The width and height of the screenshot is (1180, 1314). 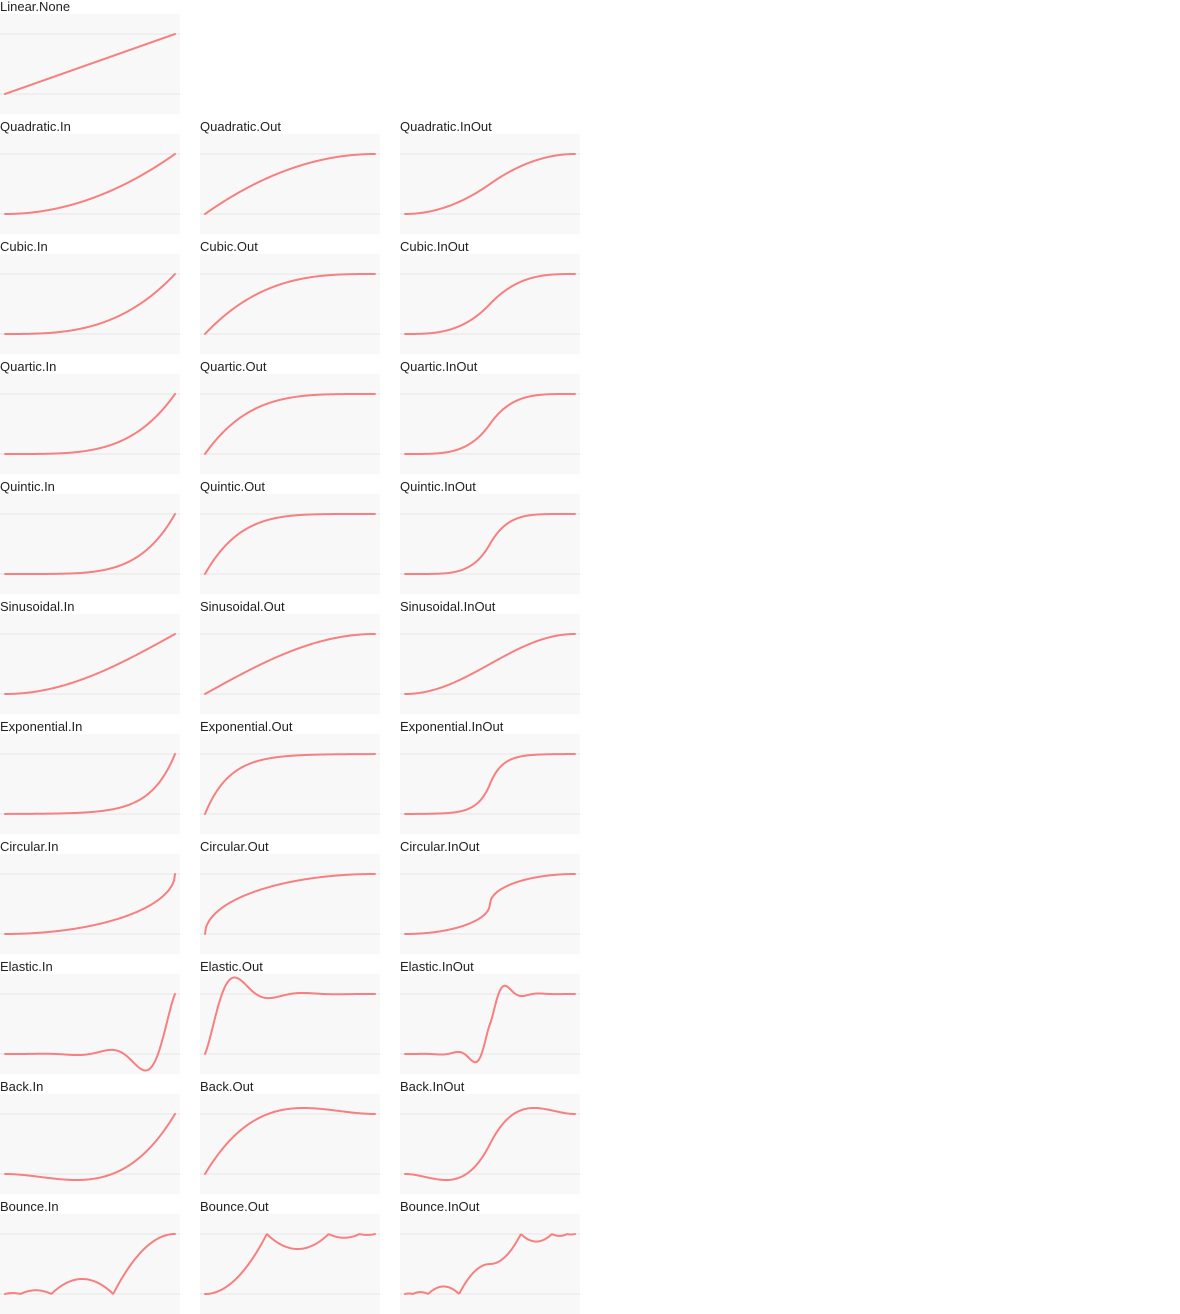 I want to click on easing-curve-quartic-out, so click(x=290, y=424).